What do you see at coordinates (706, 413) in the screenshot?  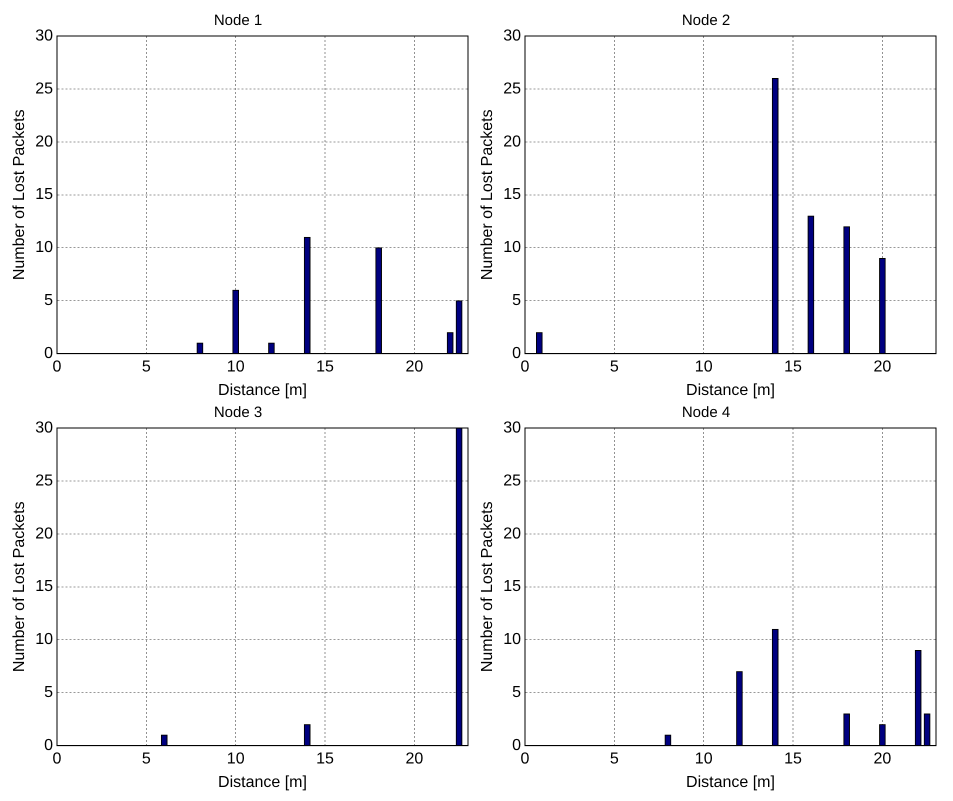 I see `chart-title: Node 4` at bounding box center [706, 413].